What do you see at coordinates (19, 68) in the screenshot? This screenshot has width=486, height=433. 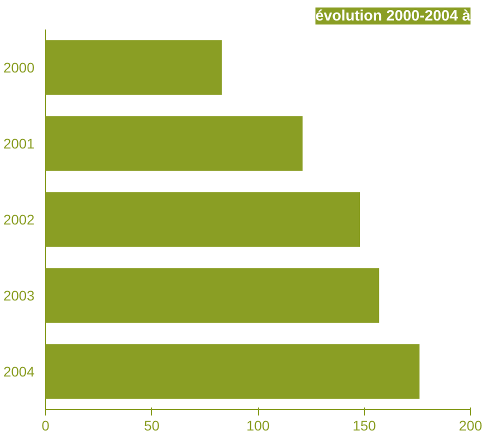 I see `y-tick-label: 2000` at bounding box center [19, 68].